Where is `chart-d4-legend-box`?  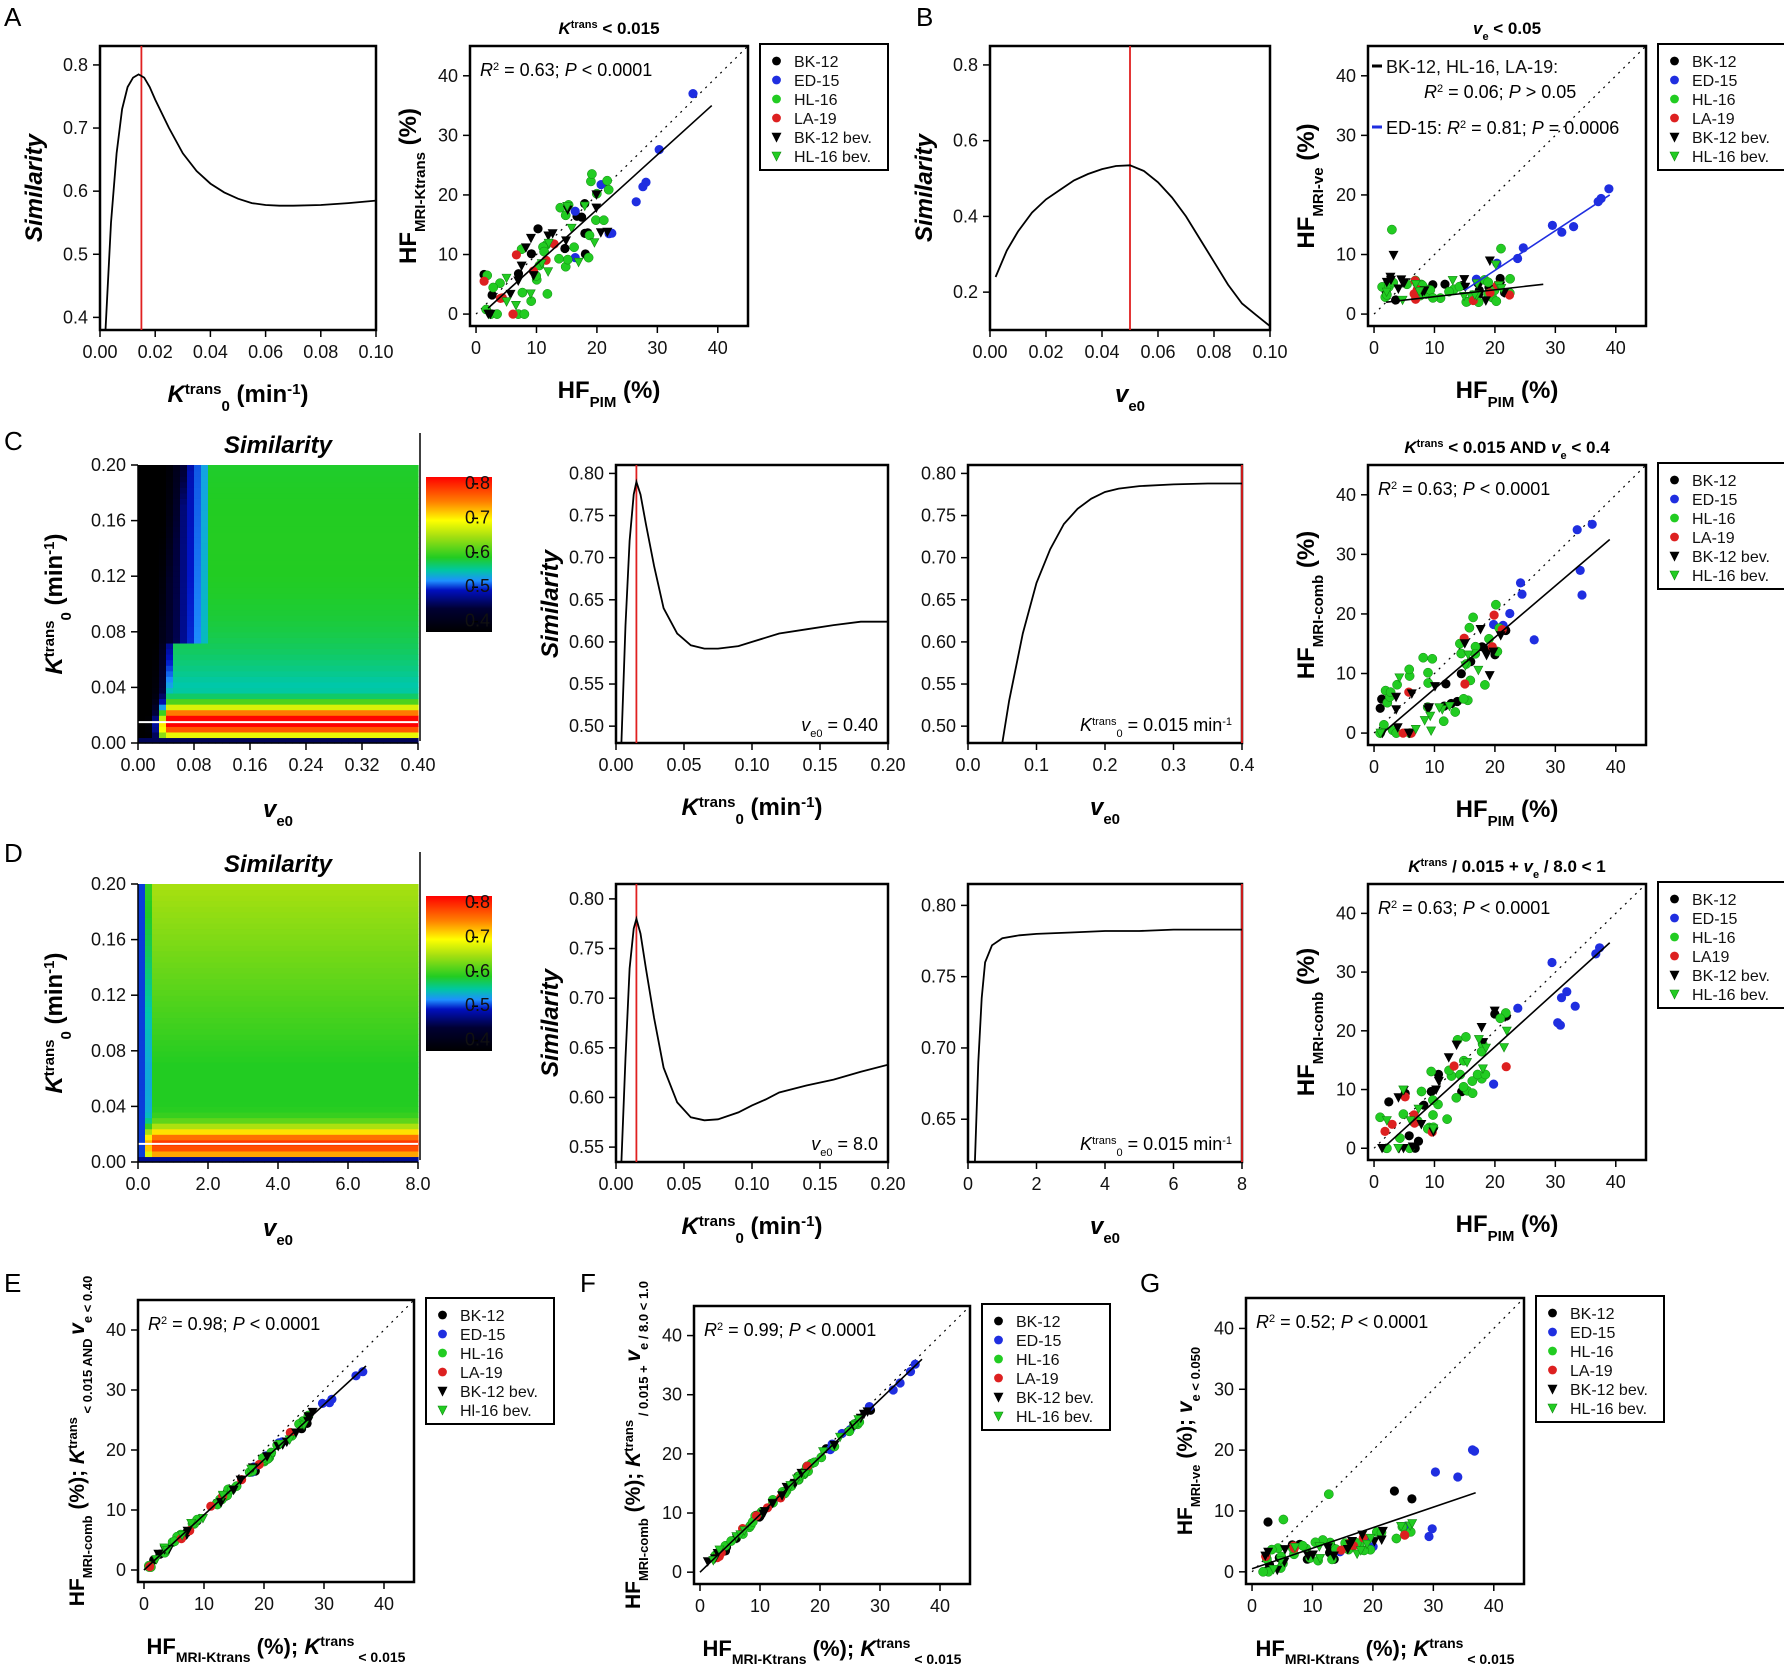
chart-d4-legend-box is located at coordinates (1720, 945).